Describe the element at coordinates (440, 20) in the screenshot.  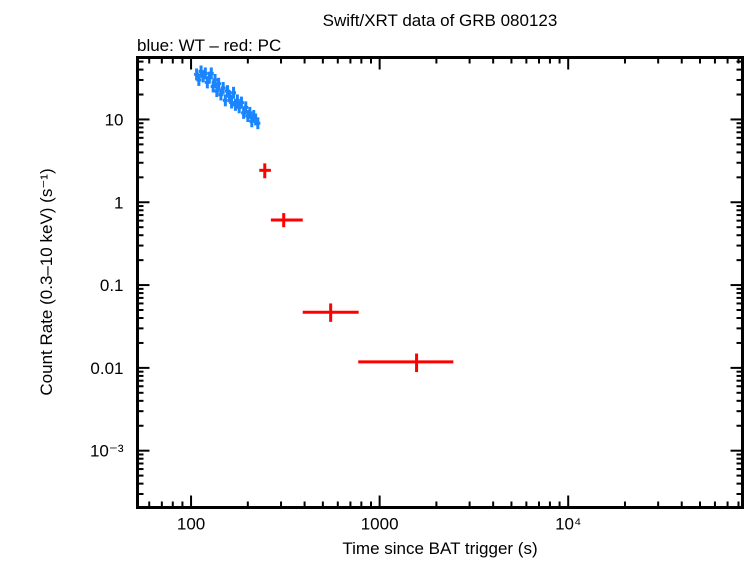
I see `chart-title: Swift/XRT data of GRB 080123` at that location.